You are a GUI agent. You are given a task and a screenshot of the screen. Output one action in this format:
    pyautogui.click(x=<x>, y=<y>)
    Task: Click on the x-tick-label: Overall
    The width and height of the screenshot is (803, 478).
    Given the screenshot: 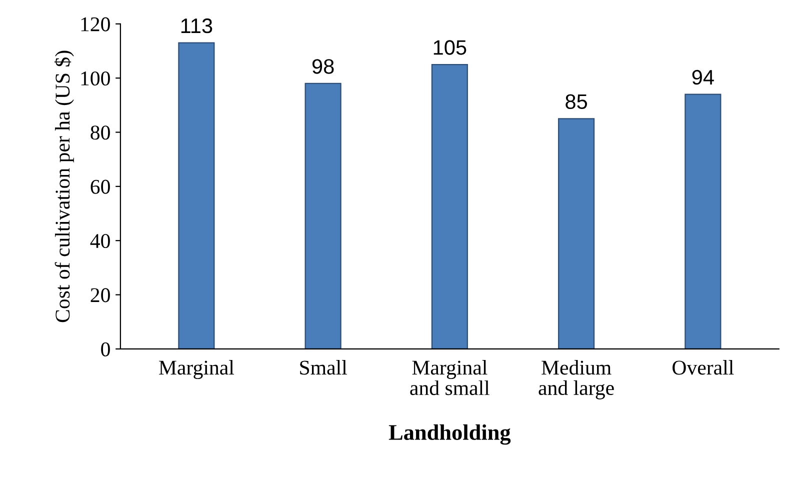 What is the action you would take?
    pyautogui.click(x=703, y=367)
    